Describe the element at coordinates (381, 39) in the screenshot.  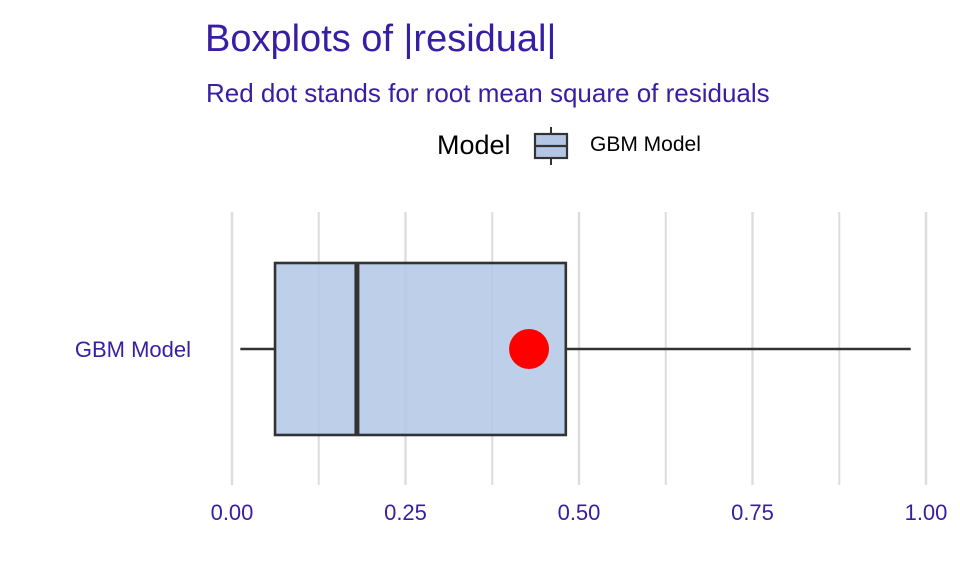
I see `chart-title: Boxplots of |residual|` at that location.